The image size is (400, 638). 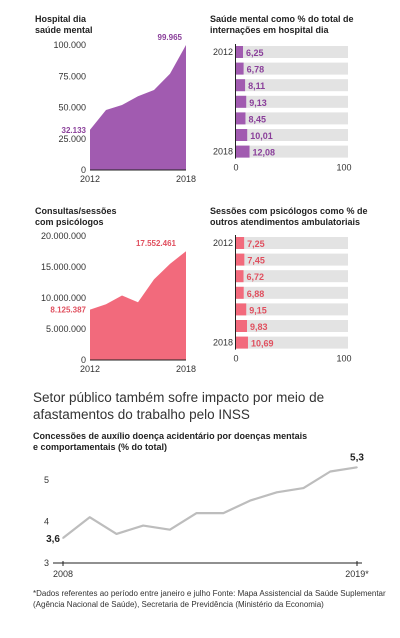 I want to click on chart-2-bar-value-label: 6,78, so click(x=256, y=70).